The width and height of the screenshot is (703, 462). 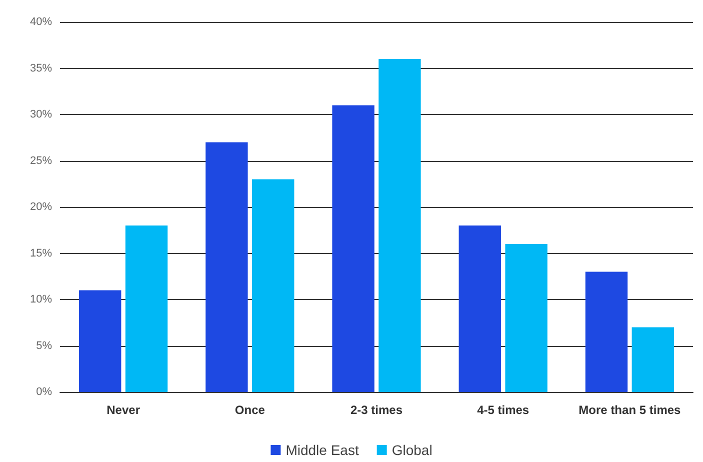 I want to click on legend-label: Global, so click(x=412, y=450).